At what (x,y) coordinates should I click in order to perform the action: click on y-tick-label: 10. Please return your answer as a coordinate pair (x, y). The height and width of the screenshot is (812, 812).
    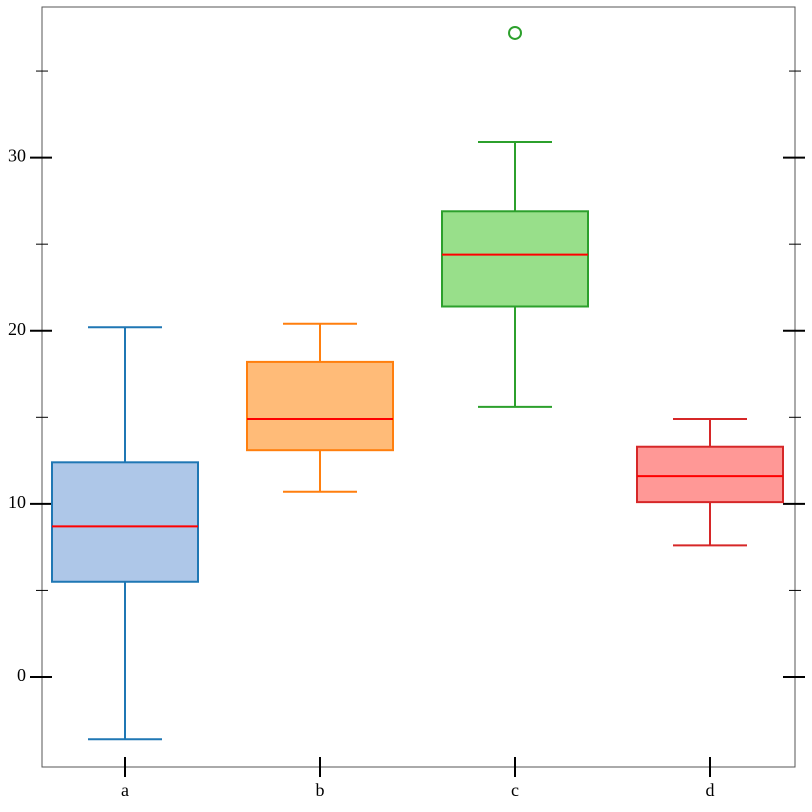
    Looking at the image, I should click on (17, 502).